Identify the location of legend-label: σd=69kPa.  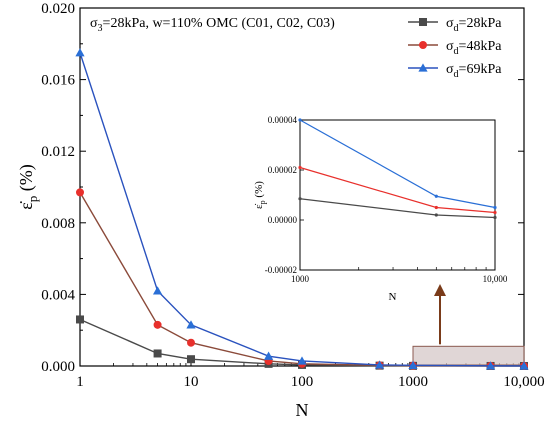
(474, 71).